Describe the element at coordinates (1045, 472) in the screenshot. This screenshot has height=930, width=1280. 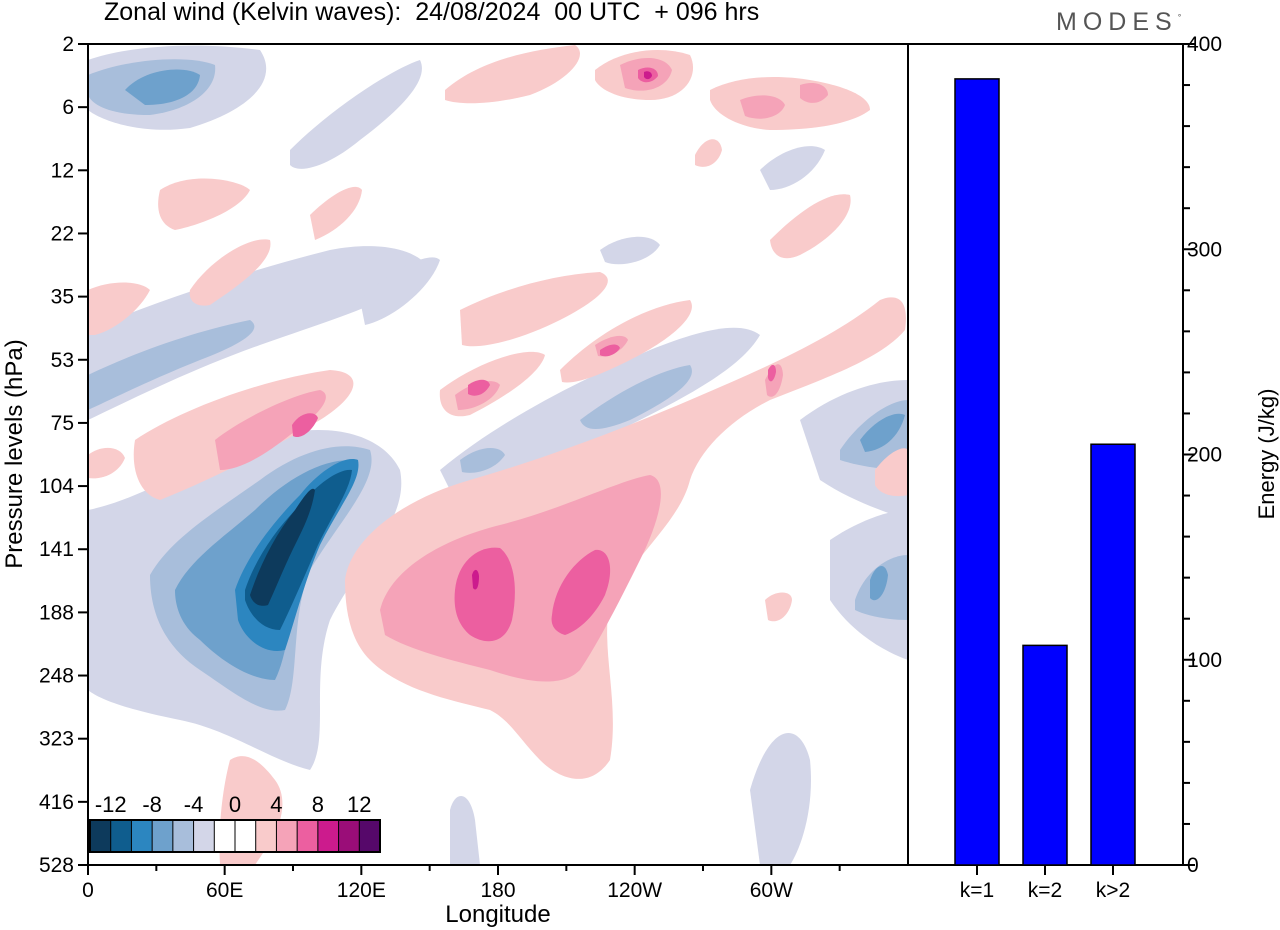
I see `energy-bars` at that location.